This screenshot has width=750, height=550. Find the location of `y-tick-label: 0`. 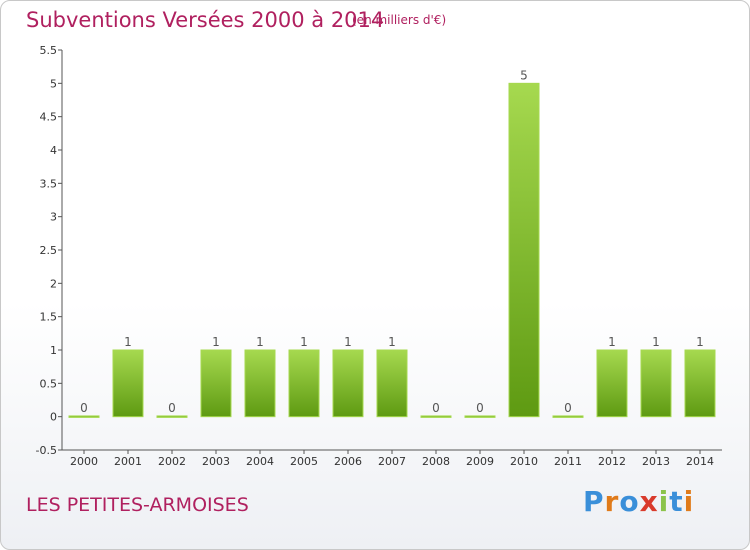

y-tick-label: 0 is located at coordinates (53, 417).